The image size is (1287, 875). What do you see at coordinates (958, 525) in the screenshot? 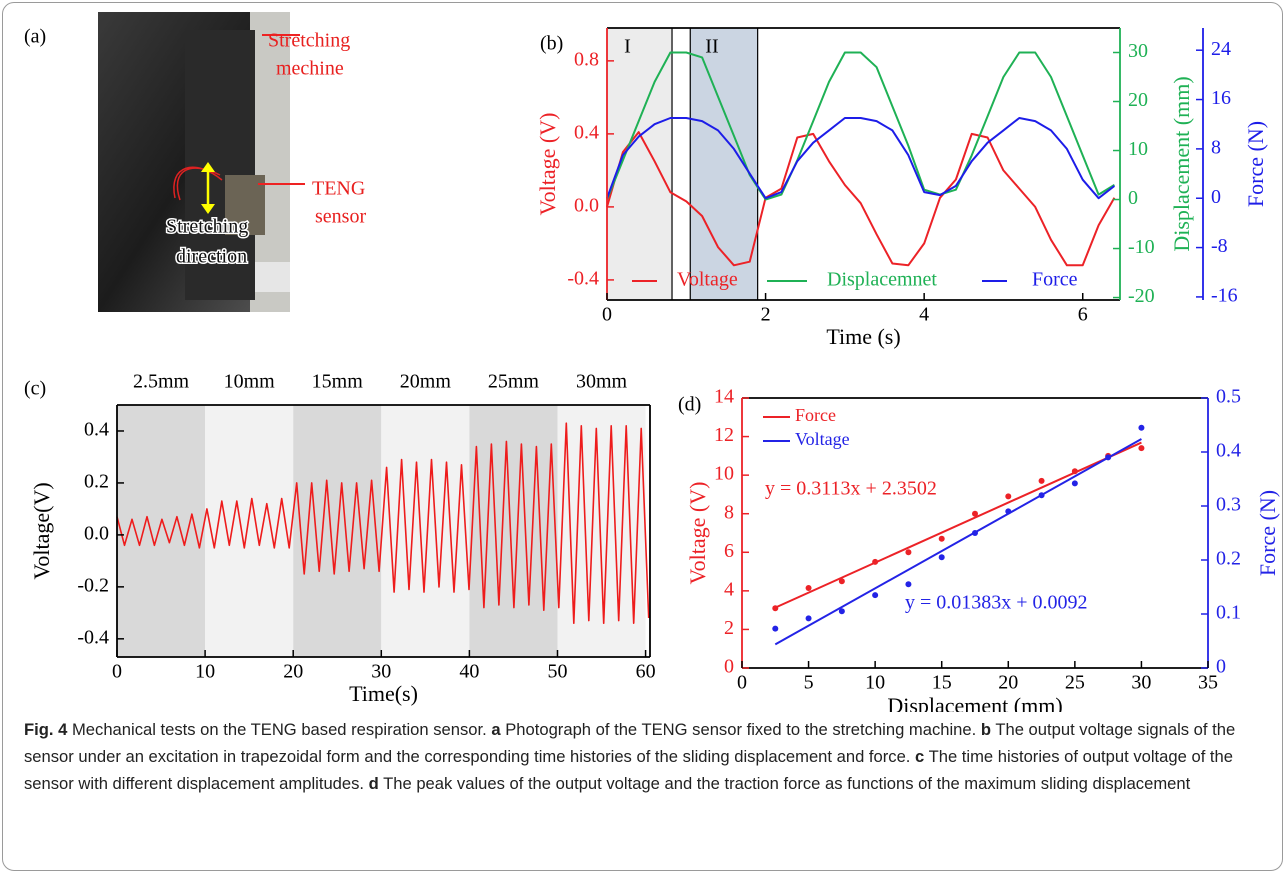
I see `fit-line` at bounding box center [958, 525].